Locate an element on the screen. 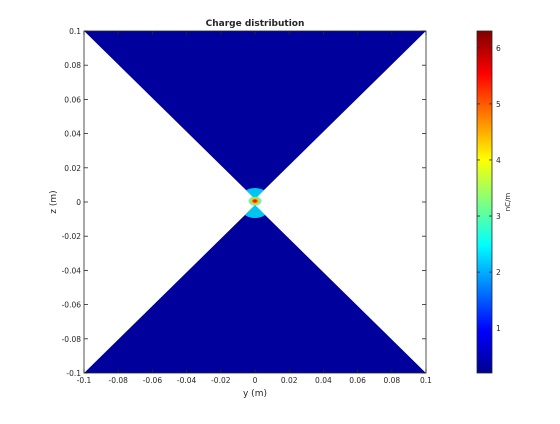 This screenshot has height=424, width=560. charge-peak is located at coordinates (255, 201).